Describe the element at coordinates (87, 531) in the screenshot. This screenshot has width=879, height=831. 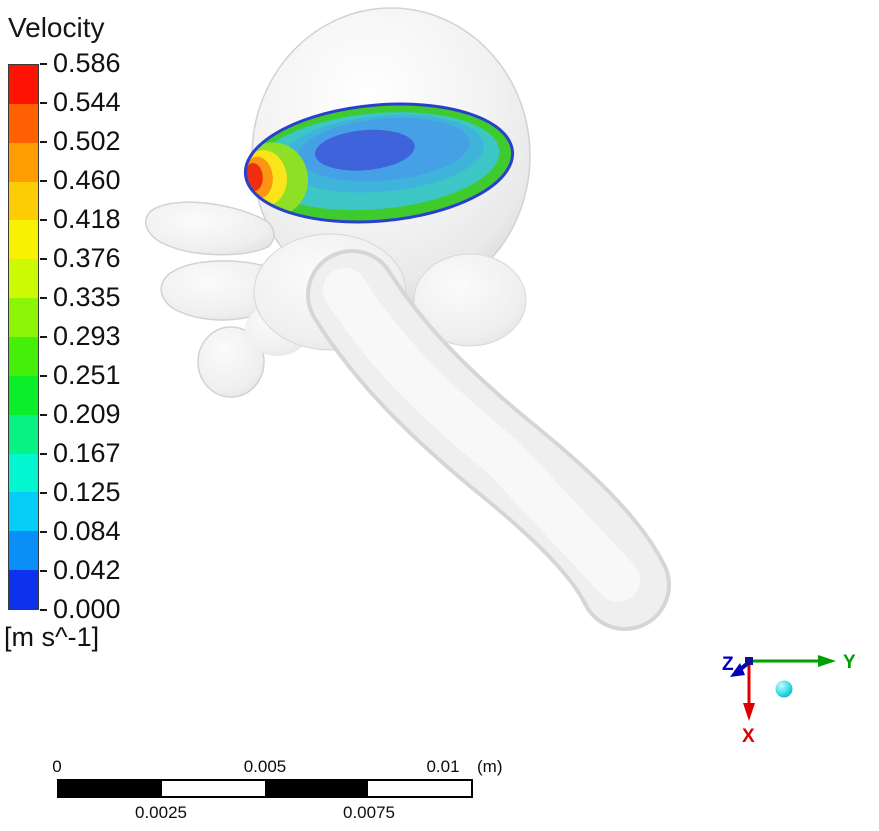
I see `colorbar-label: 0.084` at that location.